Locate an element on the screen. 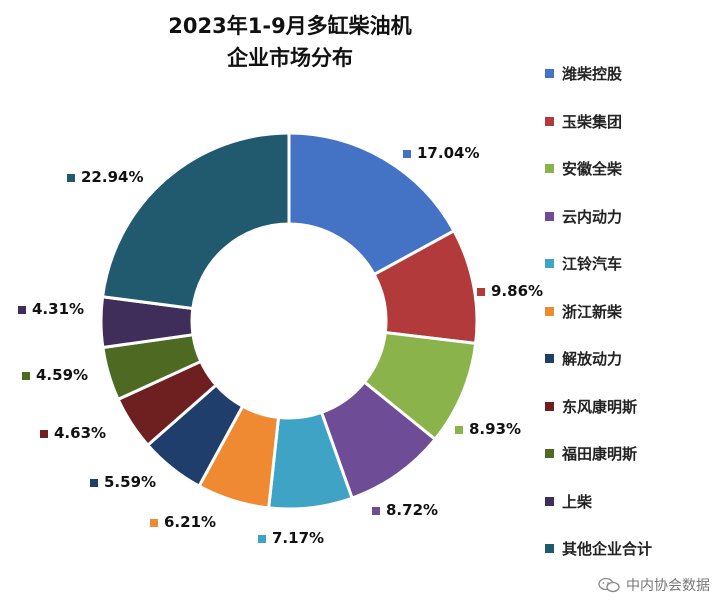 The height and width of the screenshot is (603, 724). wechat-icon is located at coordinates (609, 585).